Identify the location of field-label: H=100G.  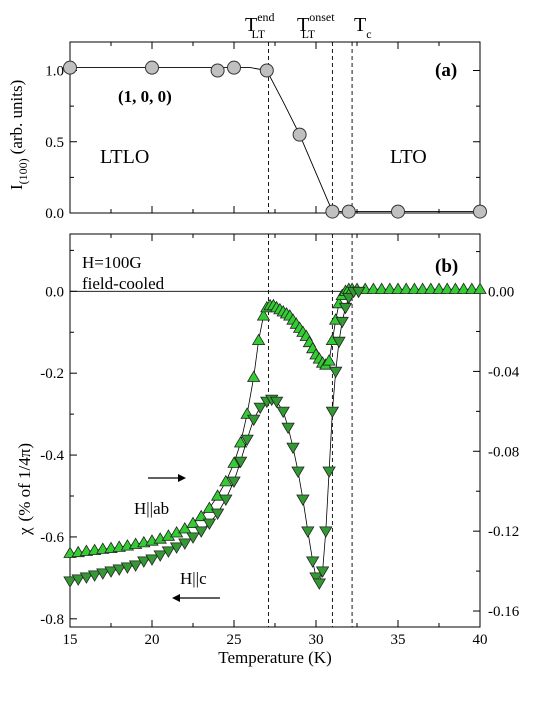
(112, 262).